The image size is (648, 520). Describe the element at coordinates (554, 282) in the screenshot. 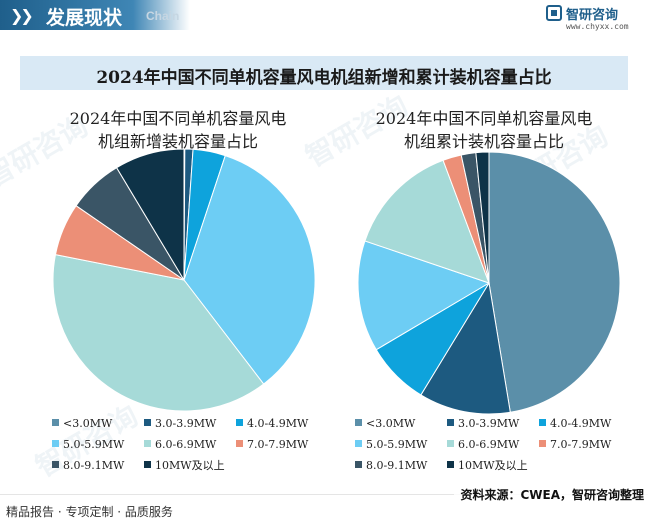

I see `pie-slice-<3.0MW` at that location.